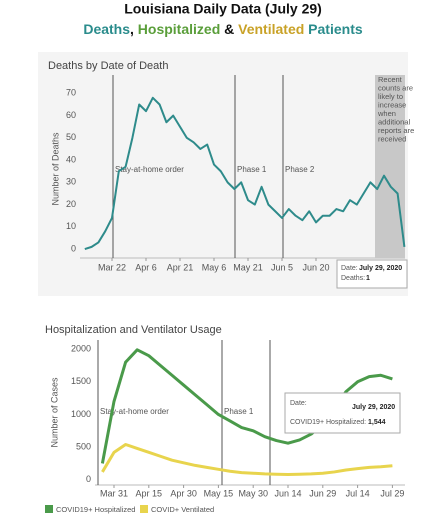  What do you see at coordinates (368, 278) in the screenshot?
I see `tooltip-value: 1` at bounding box center [368, 278].